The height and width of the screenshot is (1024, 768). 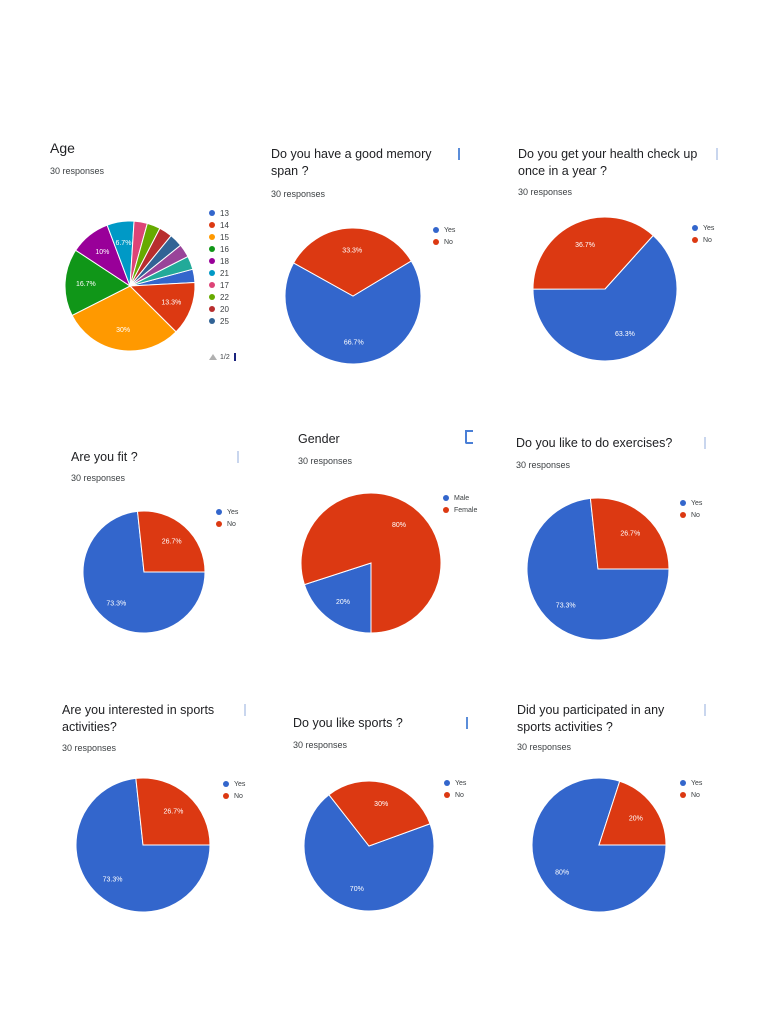 I want to click on slice-data-label: 6.7%, so click(x=123, y=243).